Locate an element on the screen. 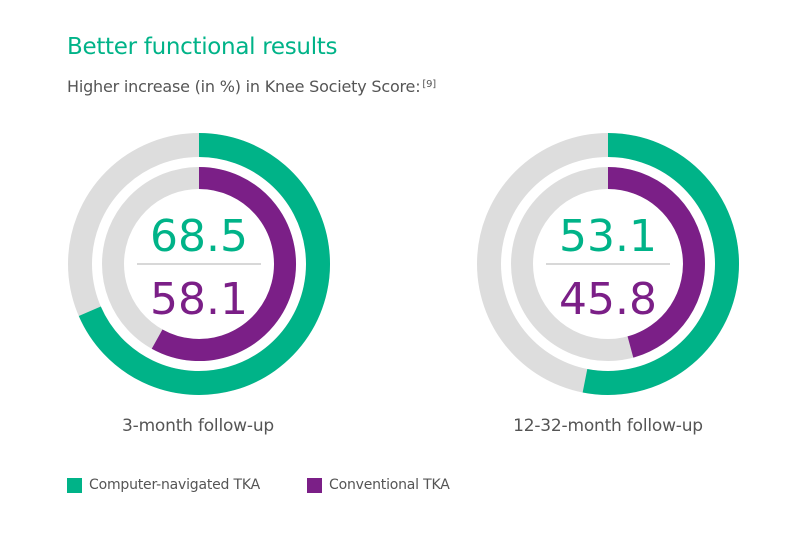 This screenshot has height=533, width=800. donut-caption-3-month: 3-month follow-up is located at coordinates (198, 426).